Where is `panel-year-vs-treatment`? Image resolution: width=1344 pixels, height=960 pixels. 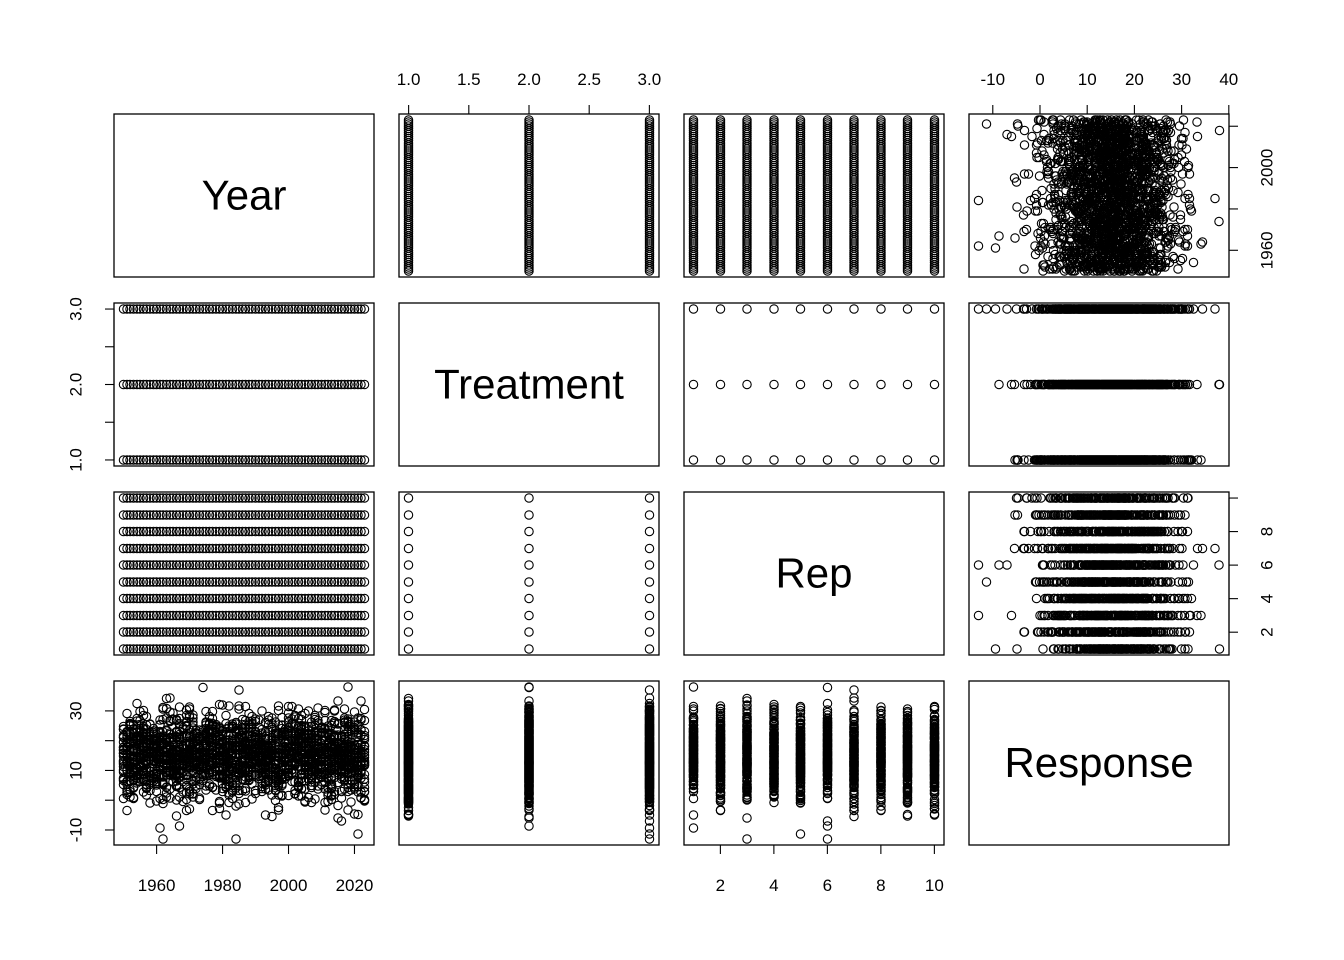 panel-year-vs-treatment is located at coordinates (529, 195).